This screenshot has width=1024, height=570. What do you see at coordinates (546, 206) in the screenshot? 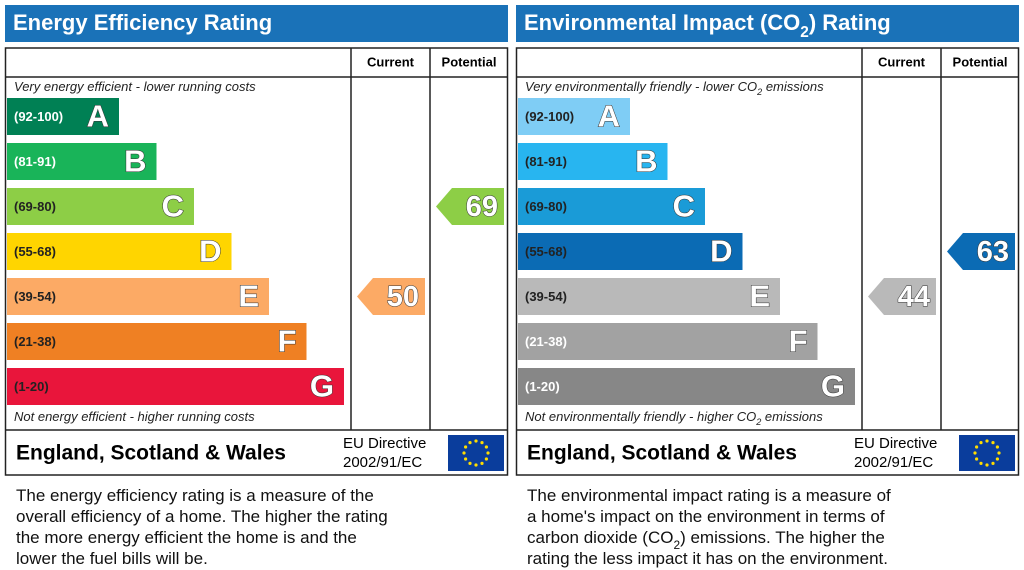
I see `band-range: (69-80)` at bounding box center [546, 206].